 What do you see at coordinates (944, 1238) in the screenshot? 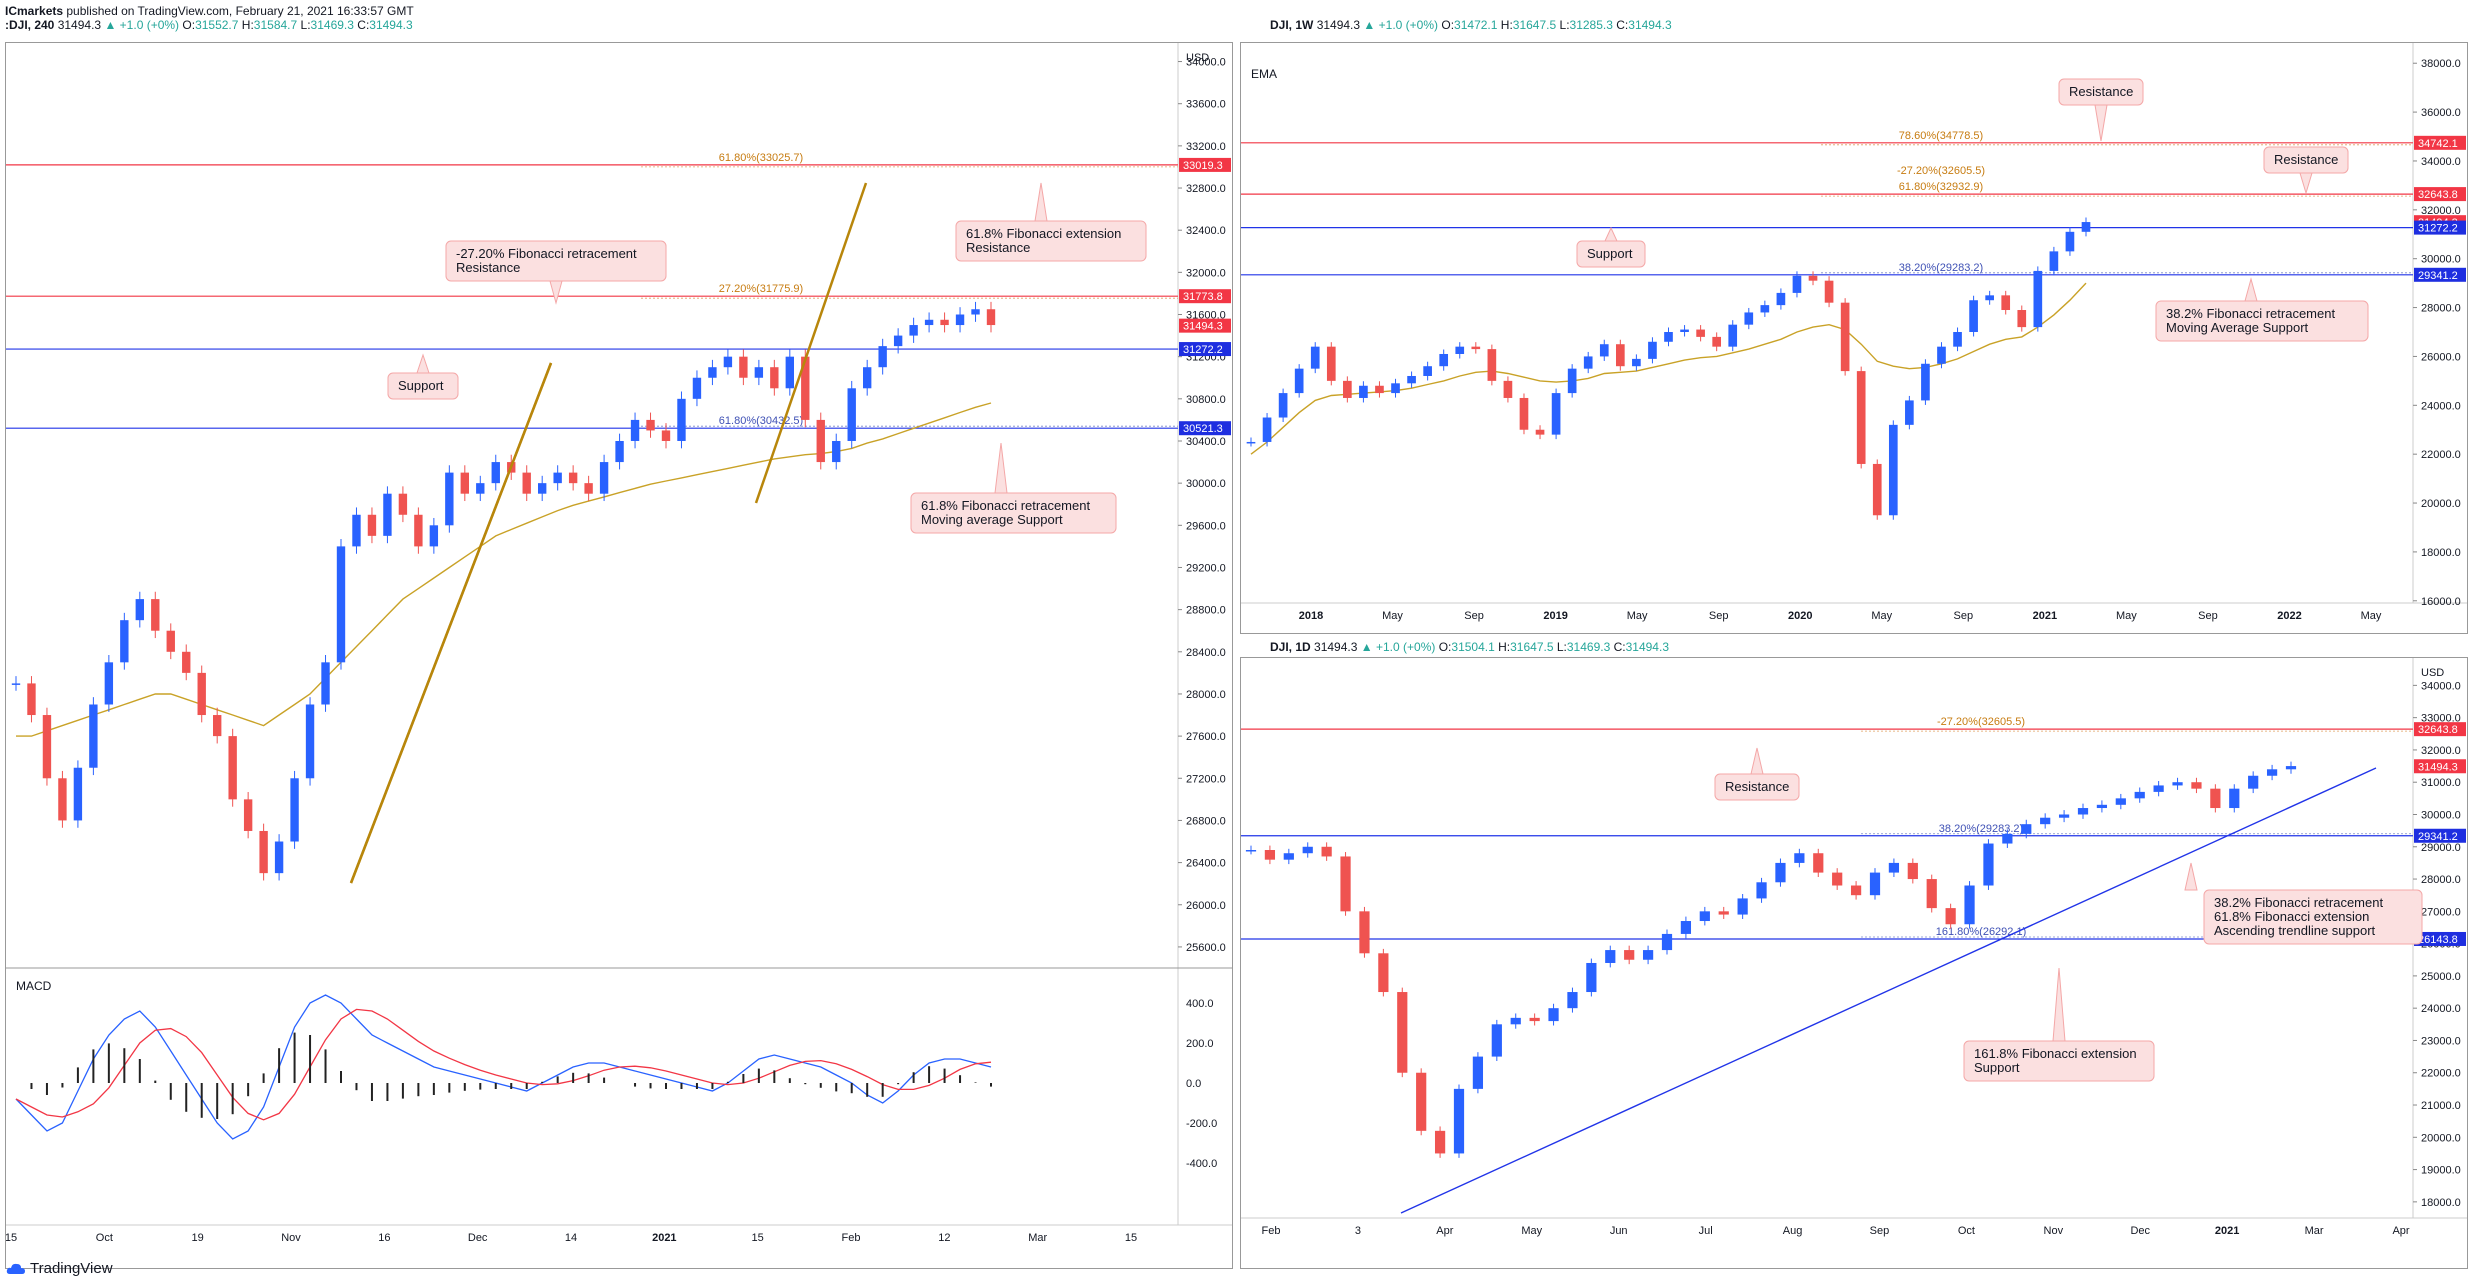
I see `time-tick-label: 12` at bounding box center [944, 1238].